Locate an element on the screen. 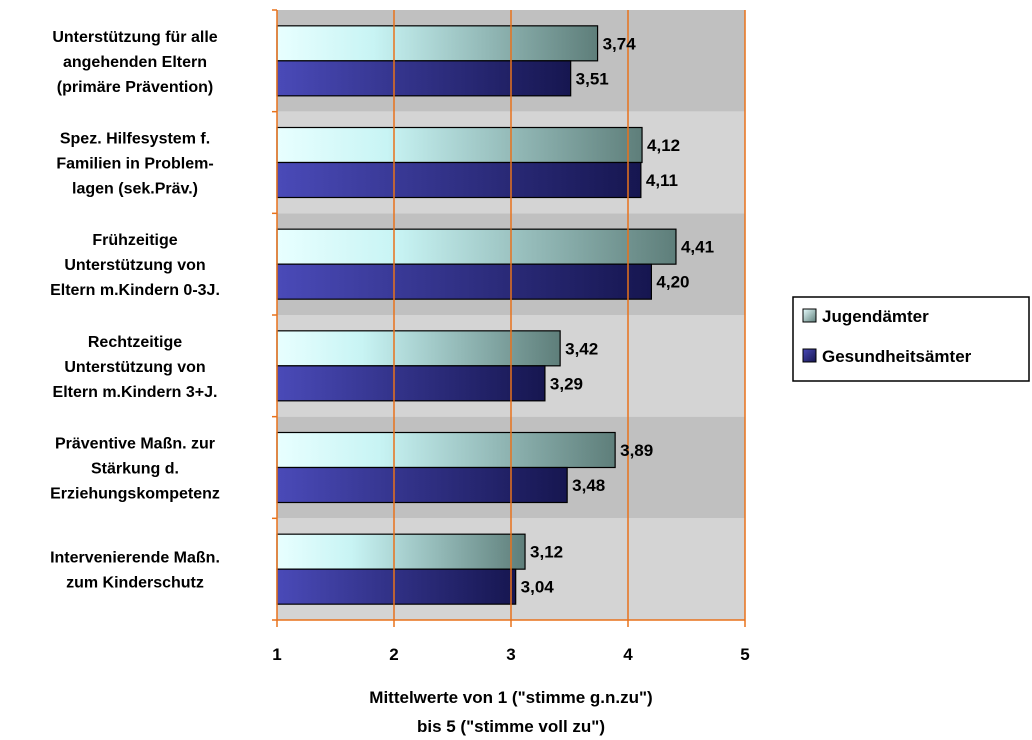 The image size is (1032, 740). legend-label: Jugendämter is located at coordinates (875, 316).